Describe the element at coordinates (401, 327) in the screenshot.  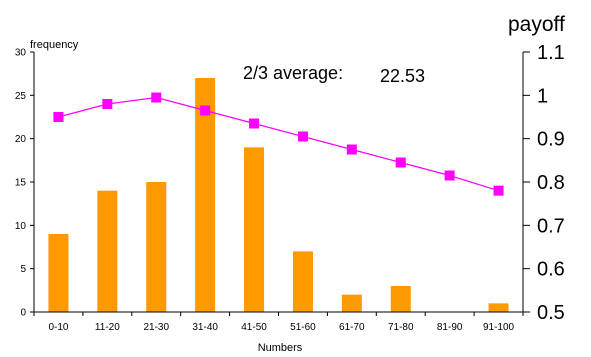
I see `x-tick-label: 71-80` at that location.